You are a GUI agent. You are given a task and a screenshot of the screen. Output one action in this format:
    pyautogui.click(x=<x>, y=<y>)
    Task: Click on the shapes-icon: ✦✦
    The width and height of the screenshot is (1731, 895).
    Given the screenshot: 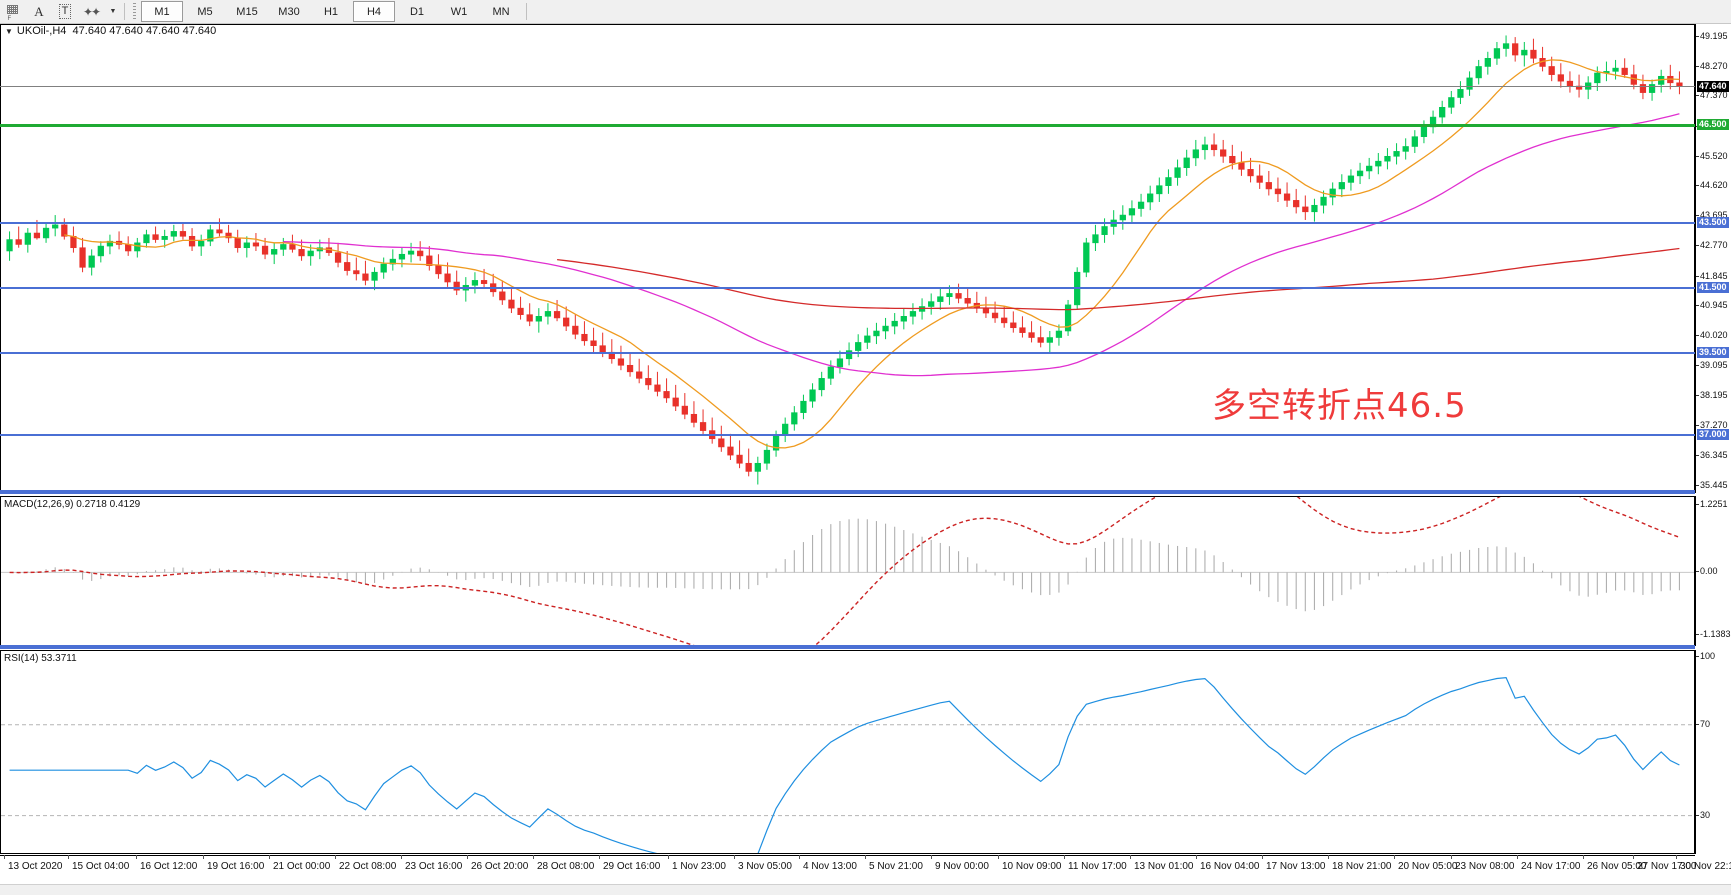 What is the action you would take?
    pyautogui.click(x=91, y=11)
    